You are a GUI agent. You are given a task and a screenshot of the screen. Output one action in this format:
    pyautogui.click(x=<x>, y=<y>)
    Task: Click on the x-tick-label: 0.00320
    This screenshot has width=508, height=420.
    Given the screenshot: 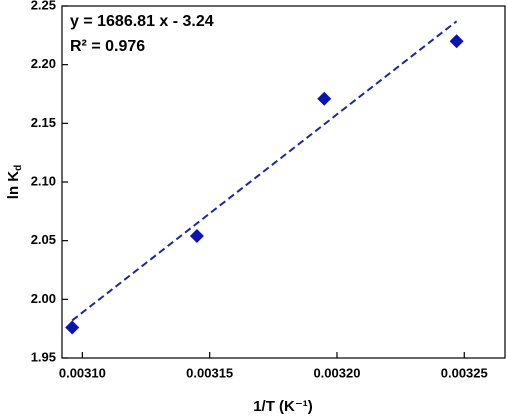 What is the action you would take?
    pyautogui.click(x=336, y=372)
    